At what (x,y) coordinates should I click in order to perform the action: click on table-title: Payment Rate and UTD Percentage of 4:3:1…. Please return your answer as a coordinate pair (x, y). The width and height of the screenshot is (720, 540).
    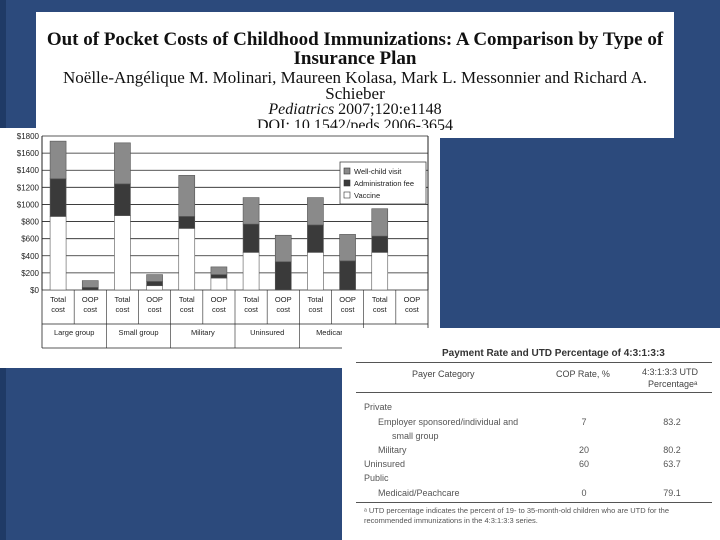
    Looking at the image, I should click on (553, 353).